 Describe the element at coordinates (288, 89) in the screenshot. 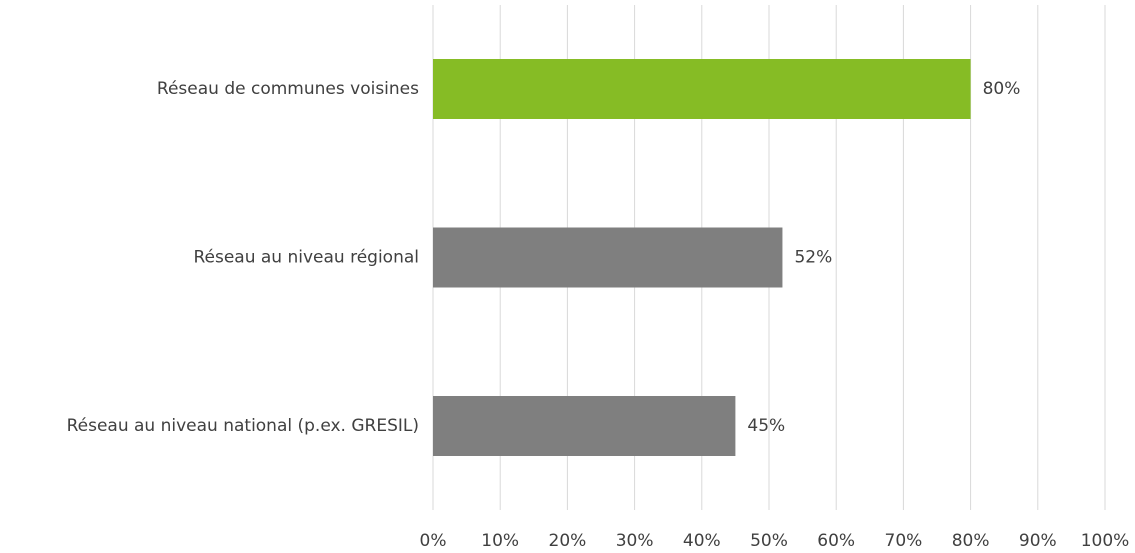

I see `y-tick-label: Réseau de communes voisines` at that location.